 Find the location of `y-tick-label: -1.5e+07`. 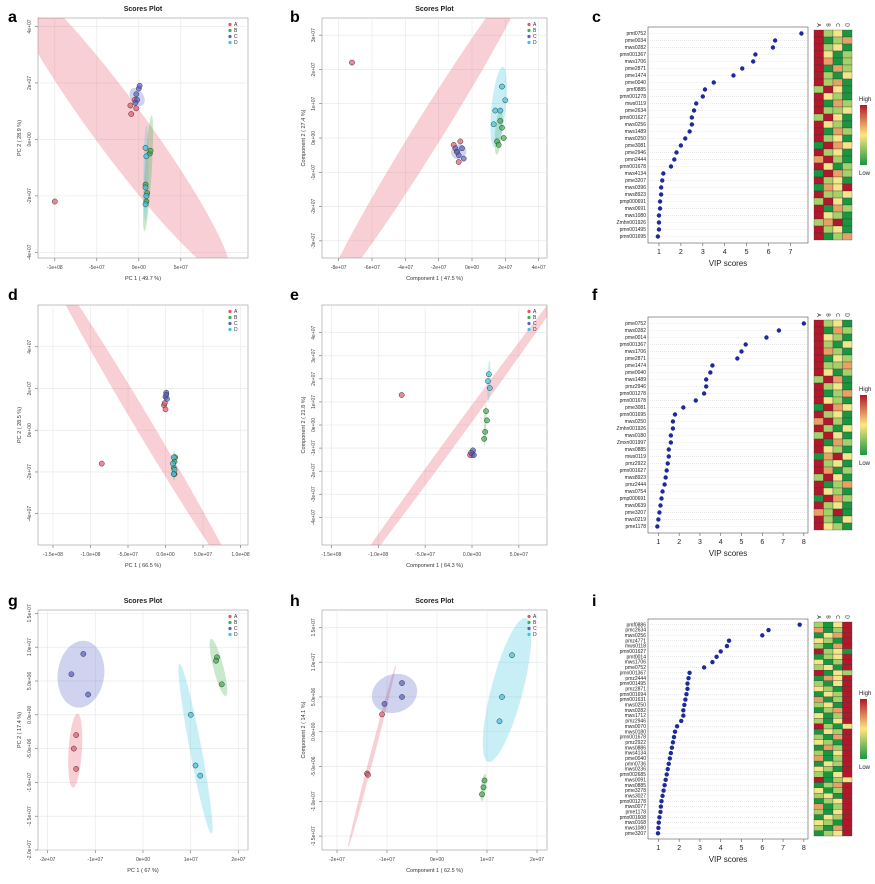

y-tick-label: -1.5e+07 is located at coordinates (30, 816).